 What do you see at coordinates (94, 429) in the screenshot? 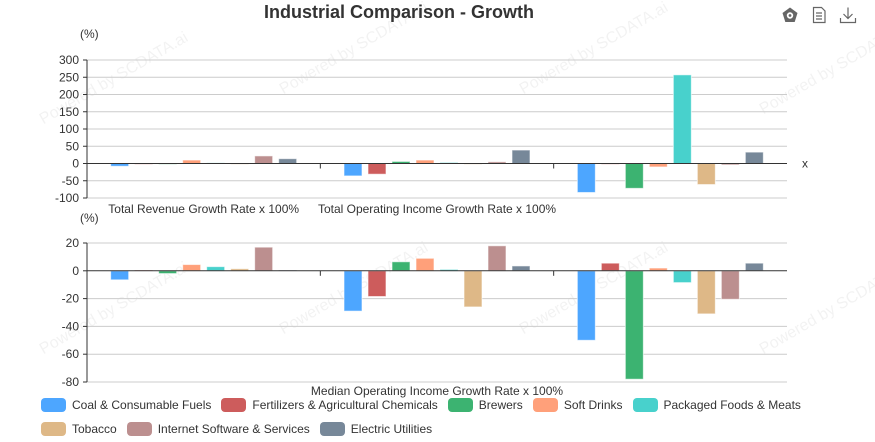
I see `legend-label: Tobacco` at bounding box center [94, 429].